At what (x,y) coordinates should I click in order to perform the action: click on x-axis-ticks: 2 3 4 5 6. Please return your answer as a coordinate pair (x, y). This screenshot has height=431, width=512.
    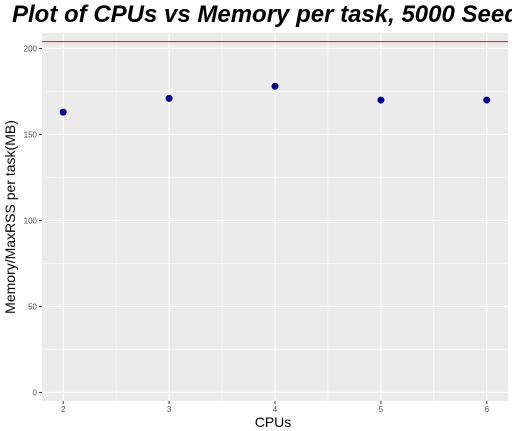
    Looking at the image, I should click on (275, 407).